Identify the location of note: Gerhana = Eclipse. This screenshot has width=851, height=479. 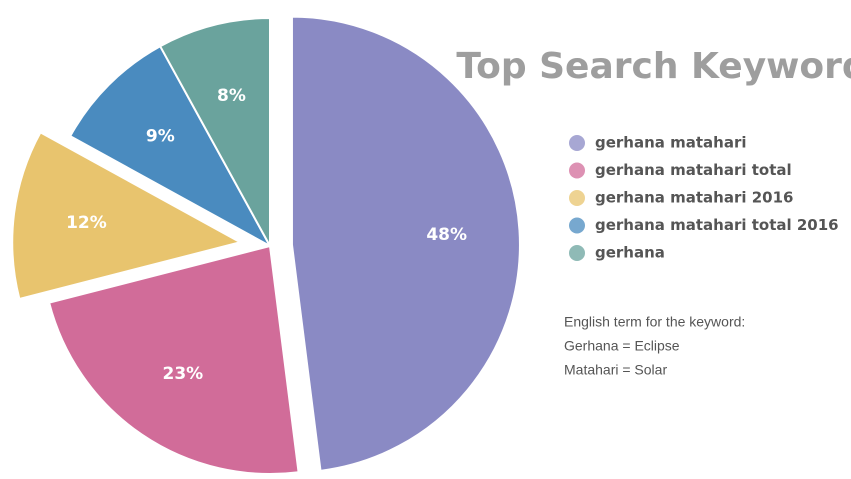
(622, 346).